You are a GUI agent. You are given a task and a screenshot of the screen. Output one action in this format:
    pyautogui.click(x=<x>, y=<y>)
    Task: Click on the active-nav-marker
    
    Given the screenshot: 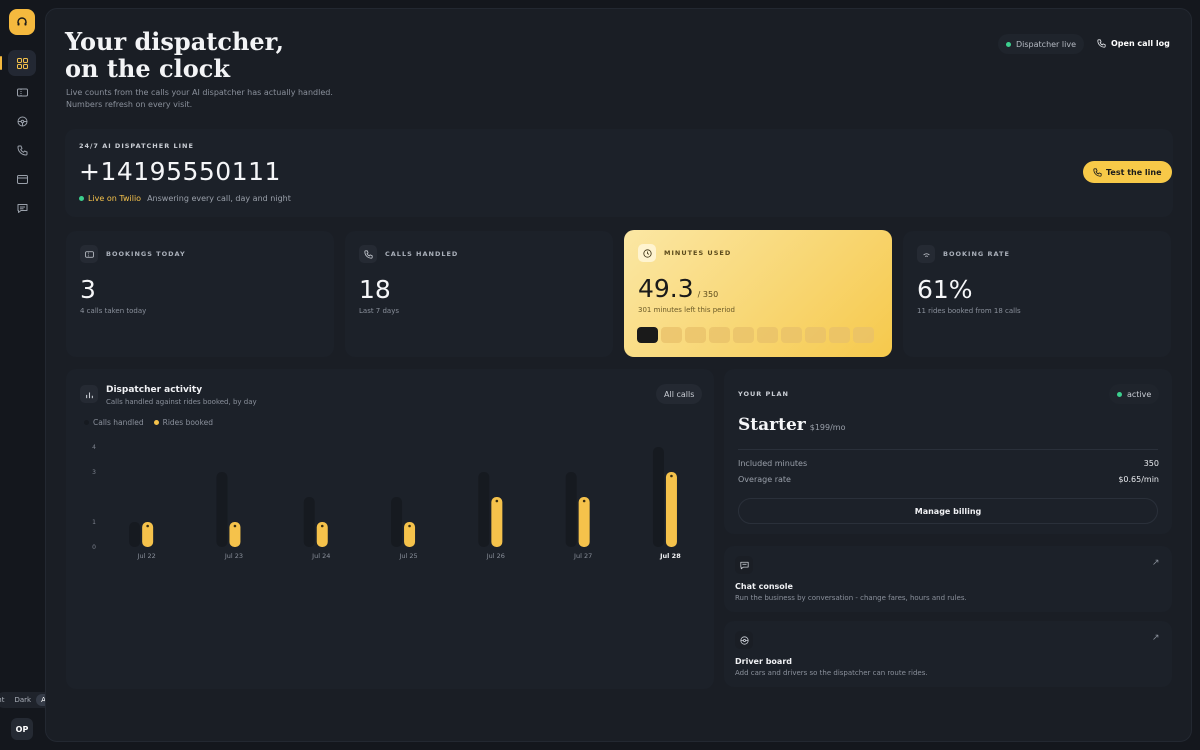 What is the action you would take?
    pyautogui.click(x=1, y=63)
    